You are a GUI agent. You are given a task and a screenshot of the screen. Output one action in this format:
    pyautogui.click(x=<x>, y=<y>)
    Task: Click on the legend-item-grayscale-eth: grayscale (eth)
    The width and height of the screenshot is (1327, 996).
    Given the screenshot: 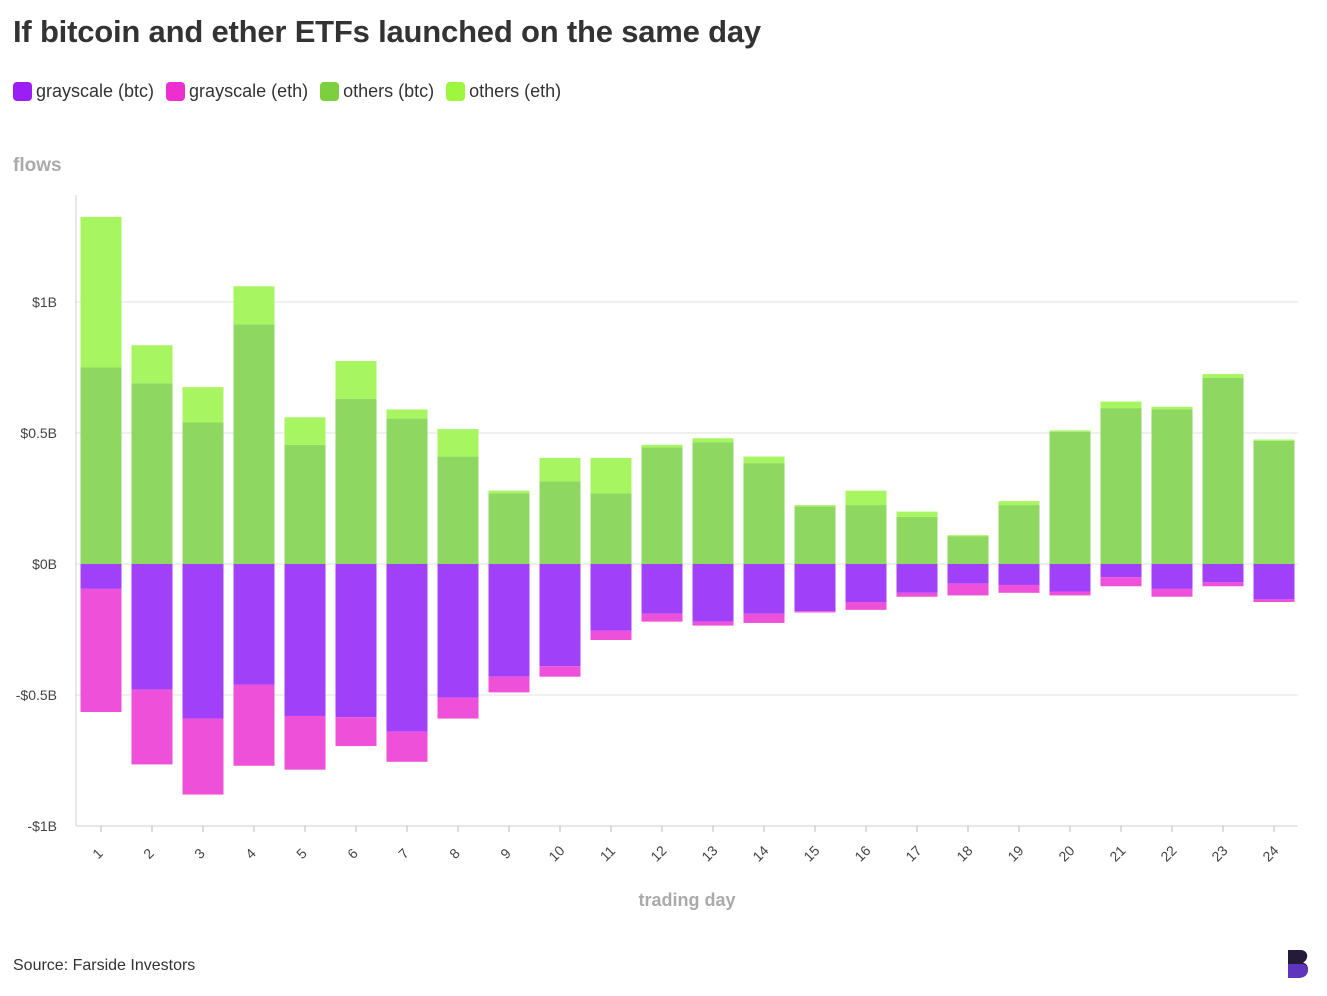 What is the action you would take?
    pyautogui.click(x=237, y=91)
    